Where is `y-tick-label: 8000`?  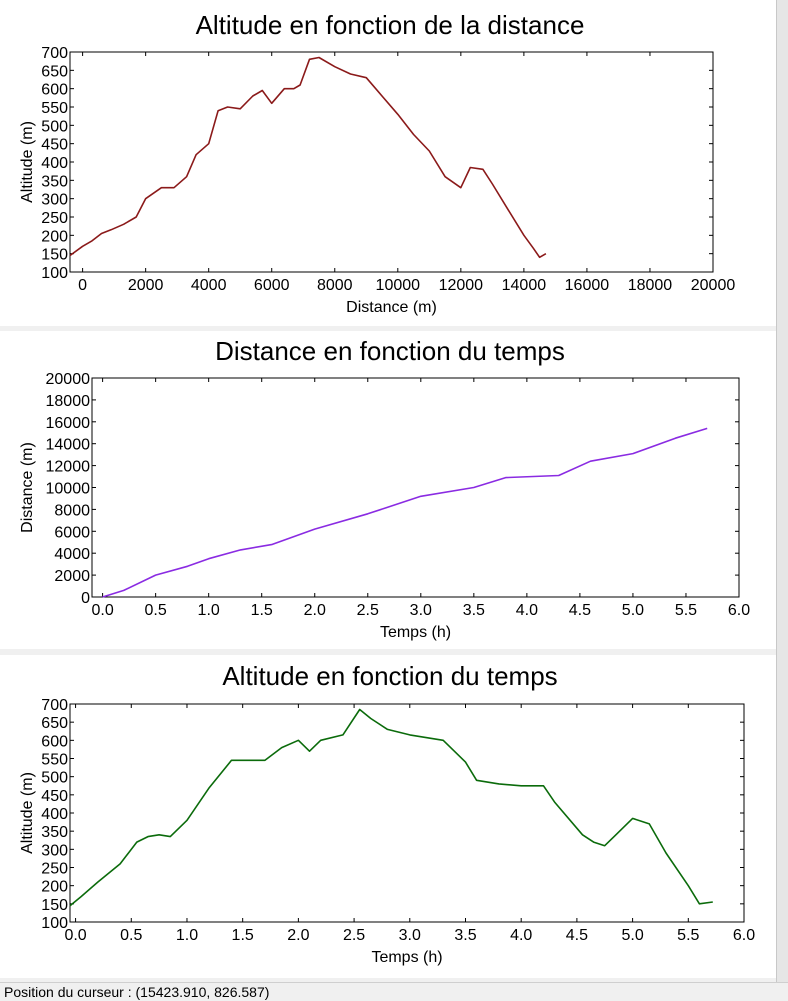 y-tick-label: 8000 is located at coordinates (72, 510).